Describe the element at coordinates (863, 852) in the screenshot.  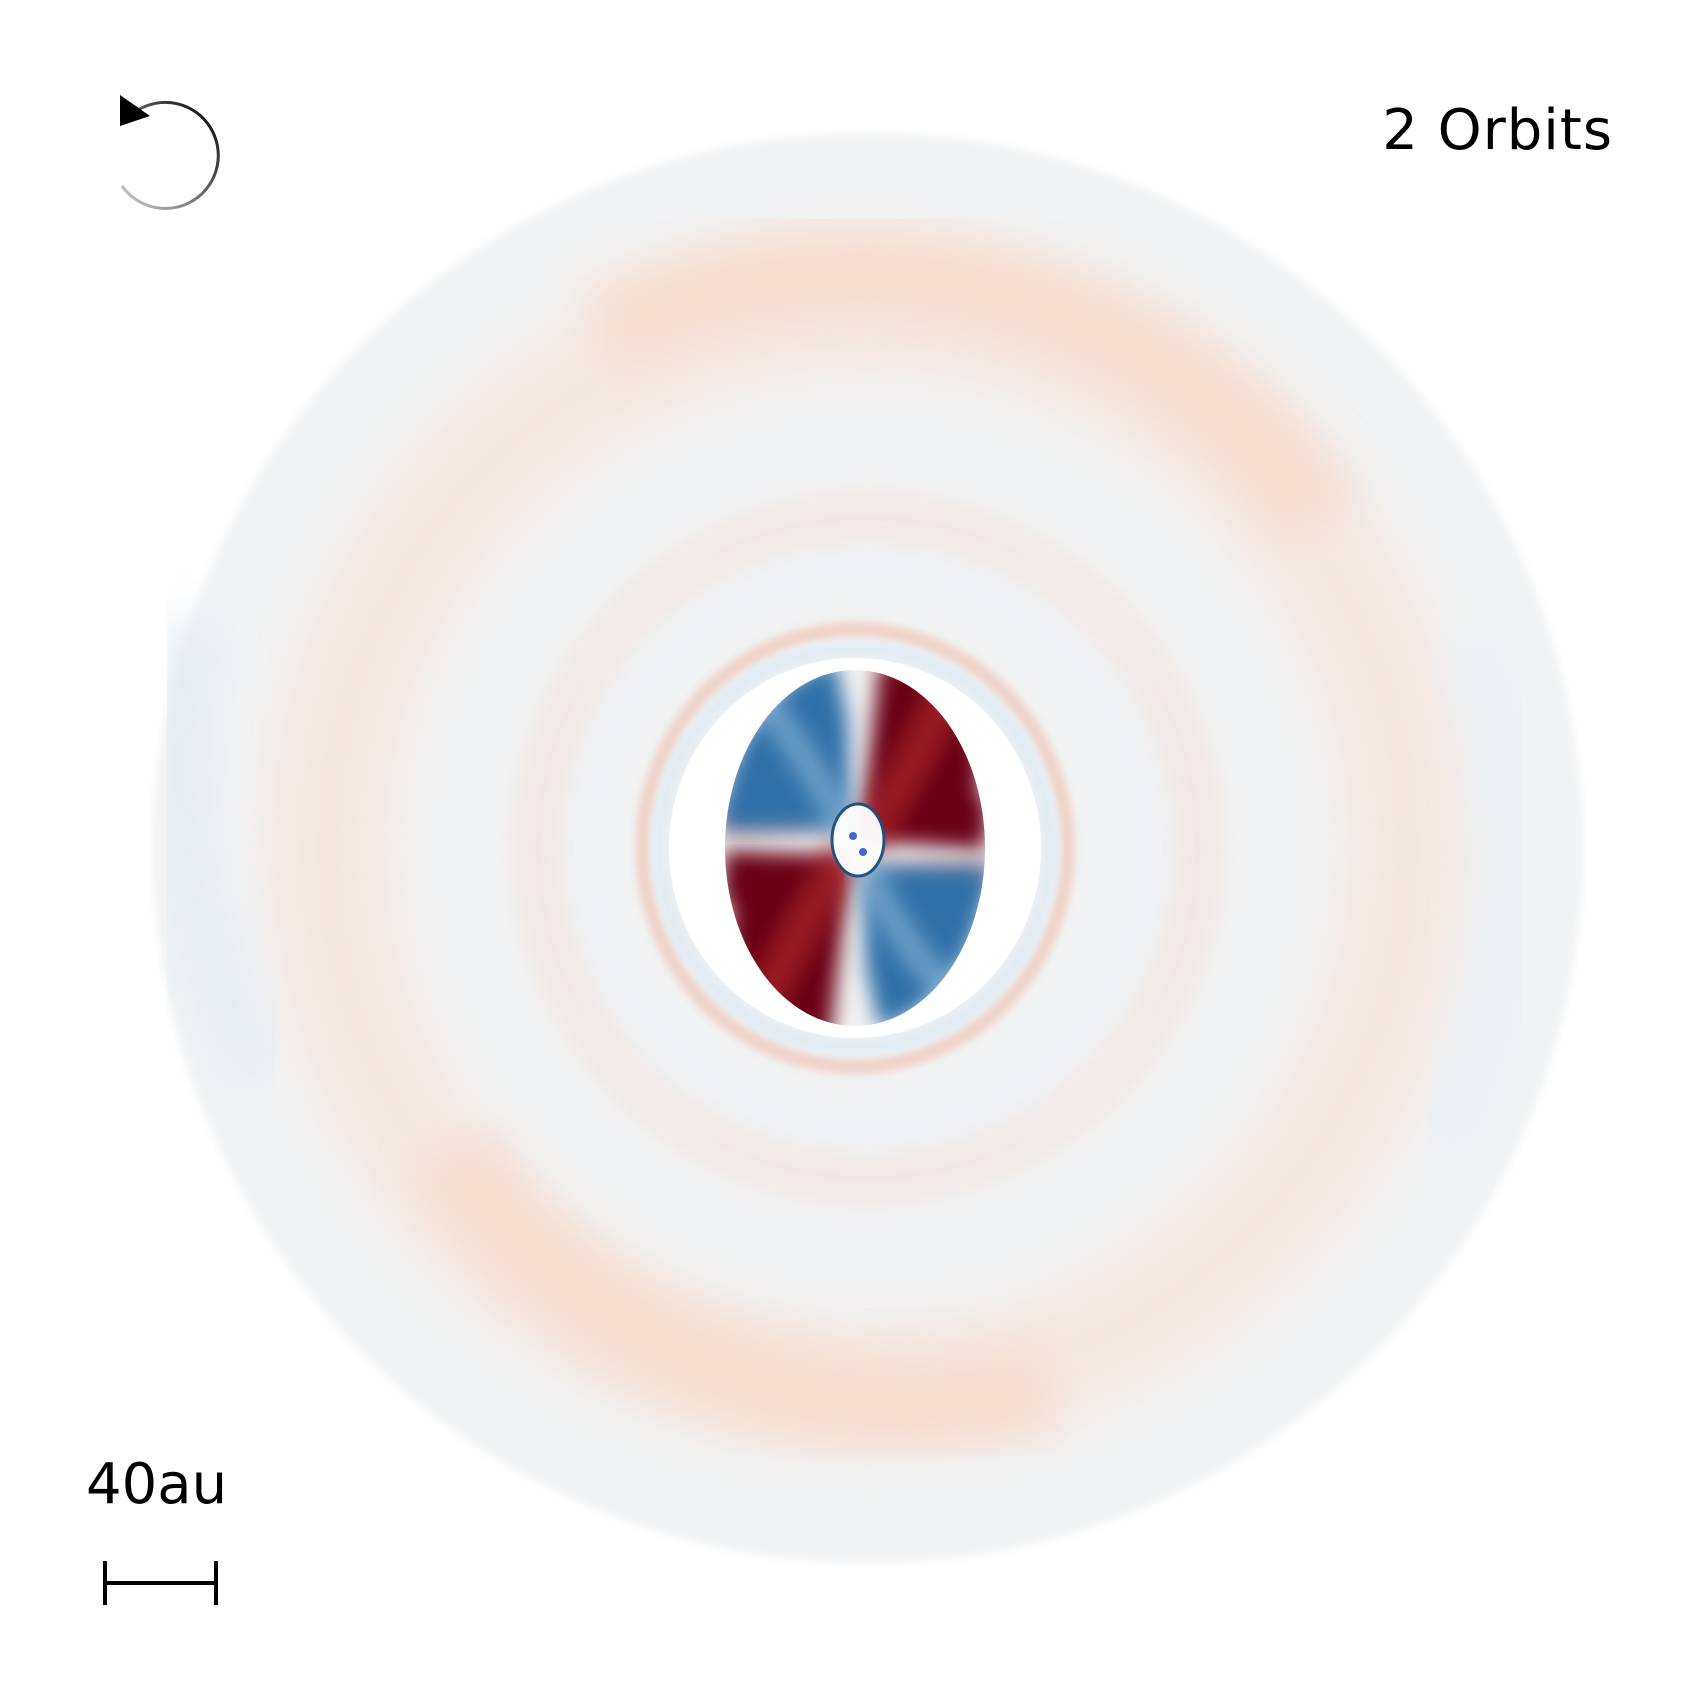
I see `star-secondary` at that location.